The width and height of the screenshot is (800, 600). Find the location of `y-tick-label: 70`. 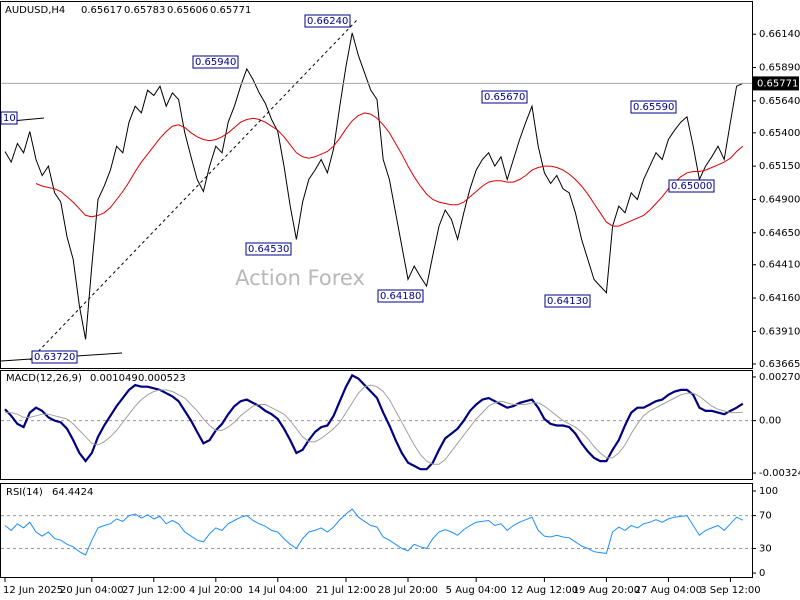

y-tick-label: 70 is located at coordinates (765, 516).